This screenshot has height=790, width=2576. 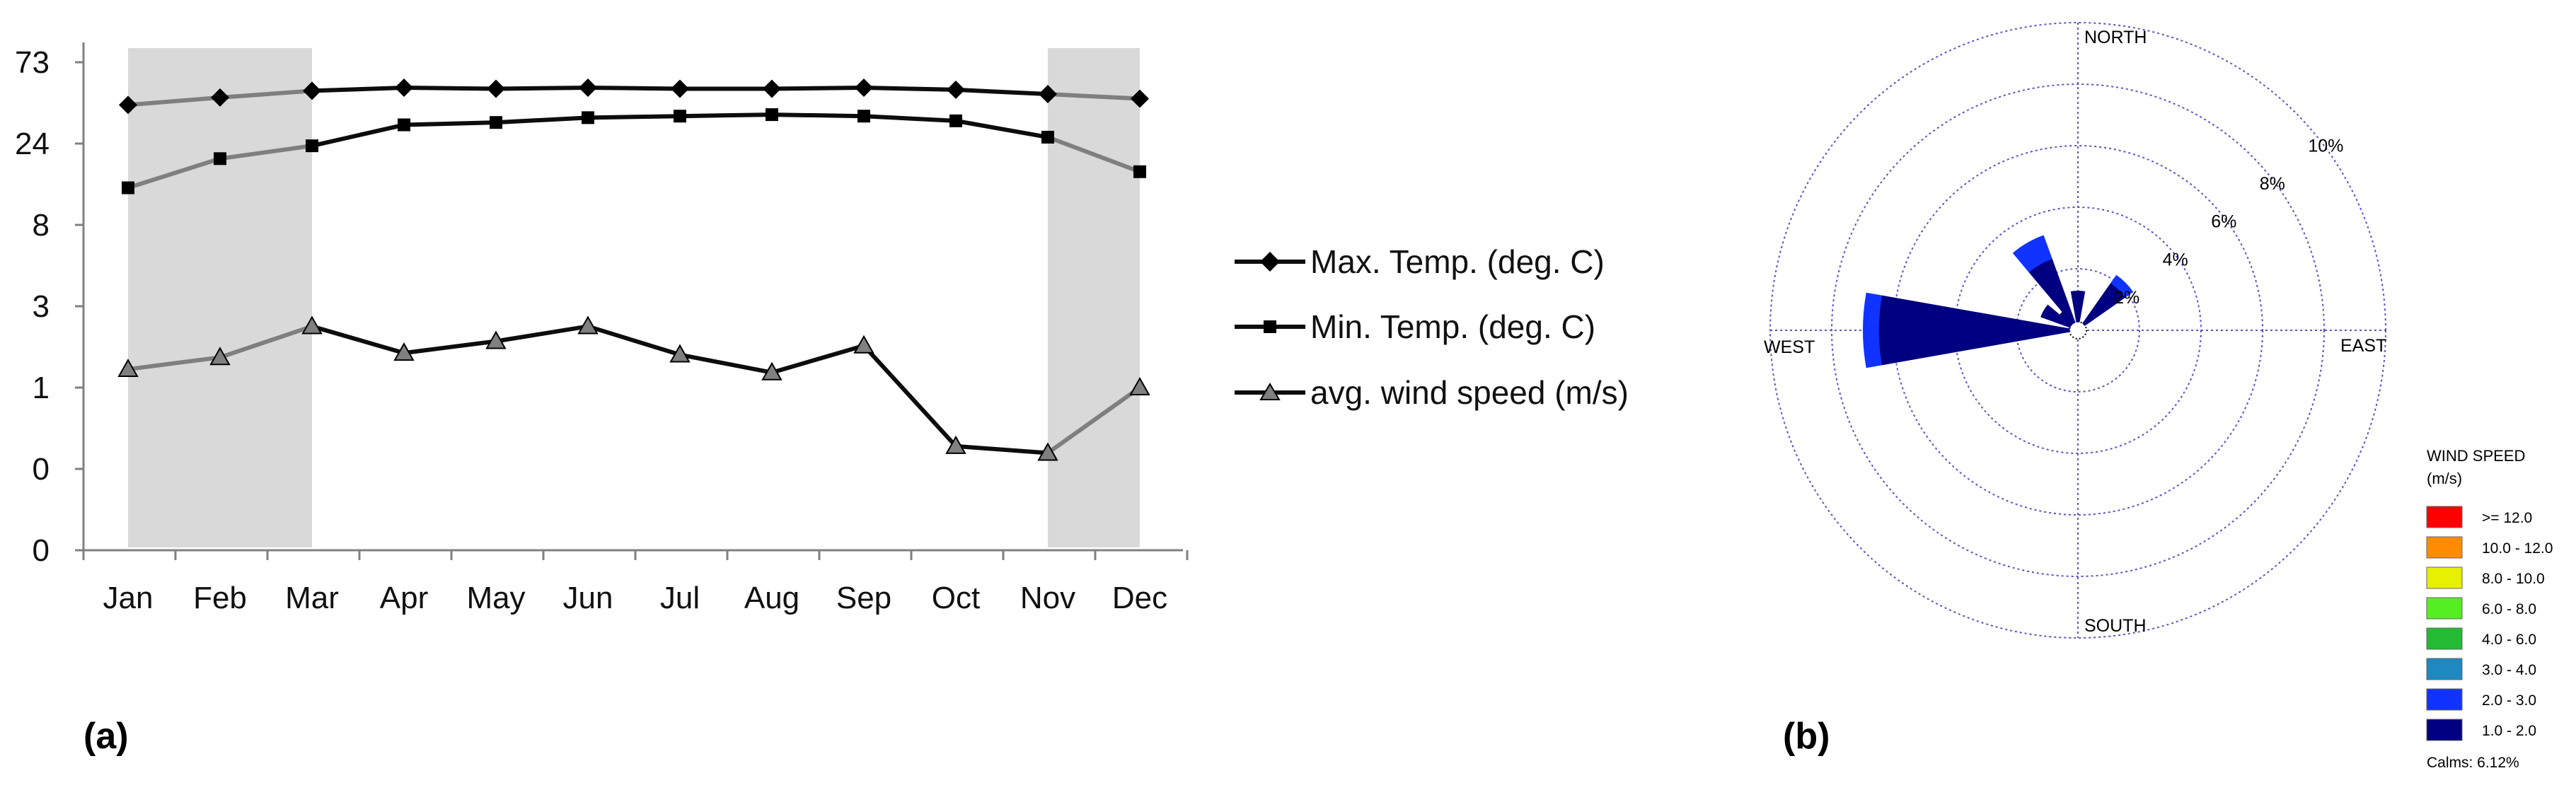 I want to click on legend-triangle-marker, so click(x=1270, y=391).